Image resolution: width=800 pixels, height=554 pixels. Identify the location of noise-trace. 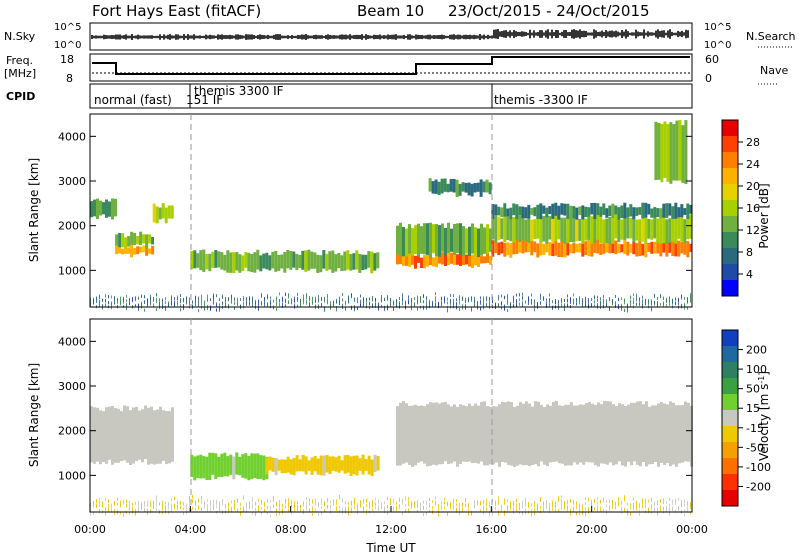
(390, 34).